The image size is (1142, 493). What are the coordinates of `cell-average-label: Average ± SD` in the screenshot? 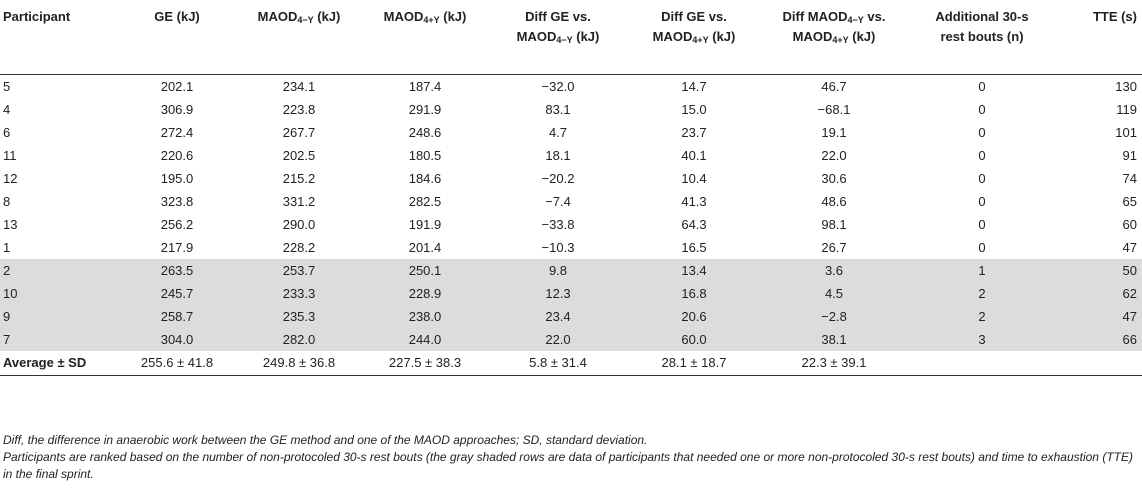 It's located at (45, 362).